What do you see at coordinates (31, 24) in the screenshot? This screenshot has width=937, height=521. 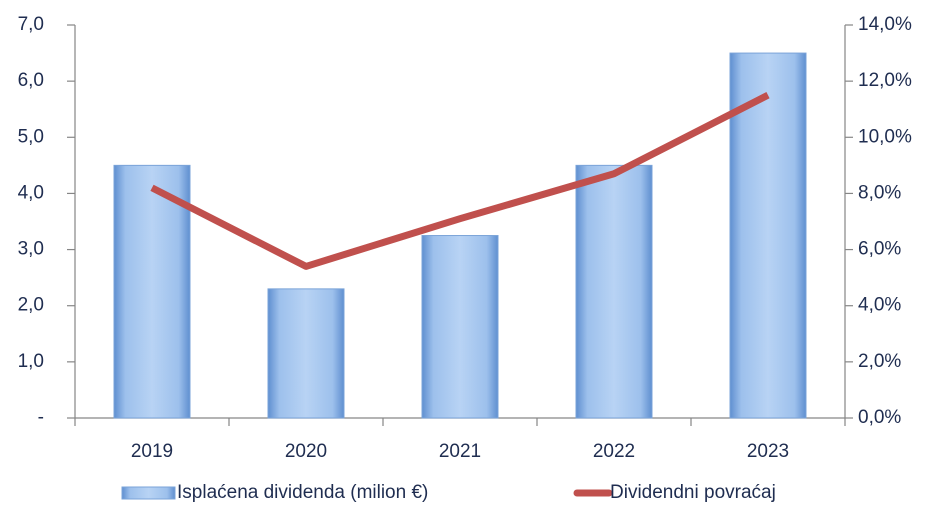 I see `y-tick-label: 7,0` at bounding box center [31, 24].